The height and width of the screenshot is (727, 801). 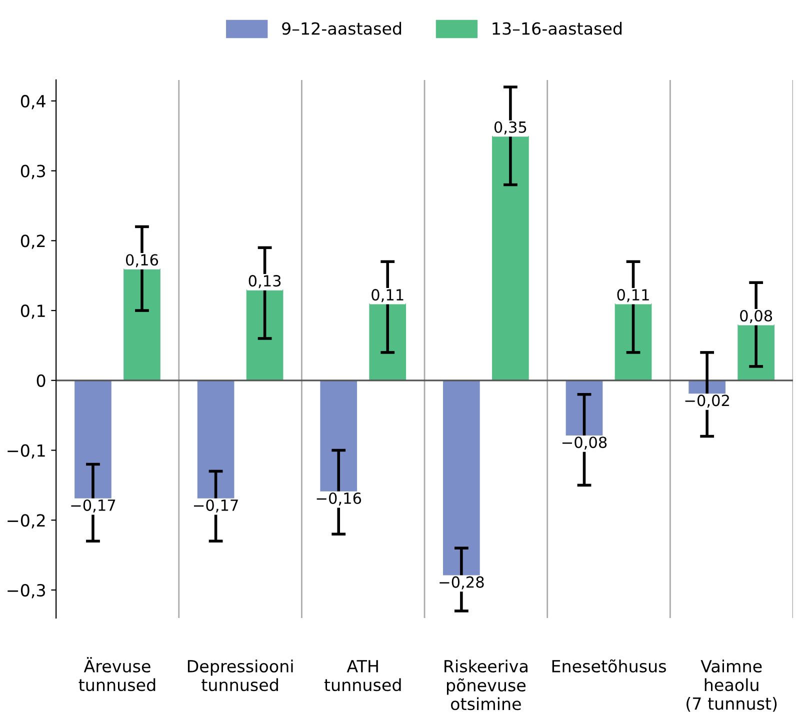 I want to click on x-tick-label: Vaimne heaolu (7 tunnust), so click(x=731, y=686).